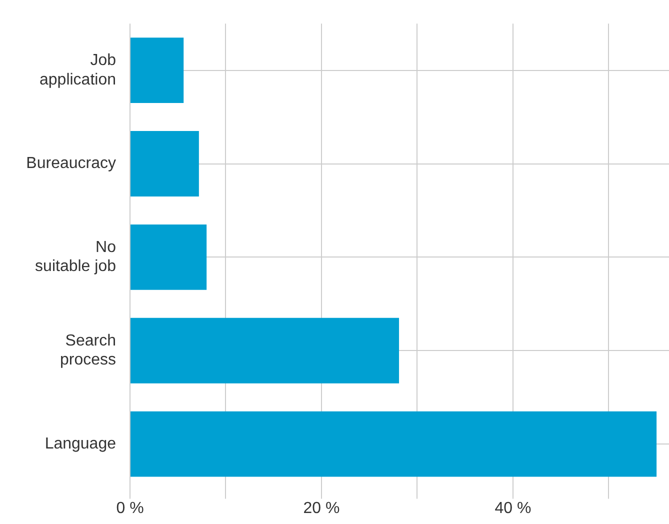 The image size is (669, 524). What do you see at coordinates (78, 70) in the screenshot?
I see `y-tick-label: Job application` at bounding box center [78, 70].